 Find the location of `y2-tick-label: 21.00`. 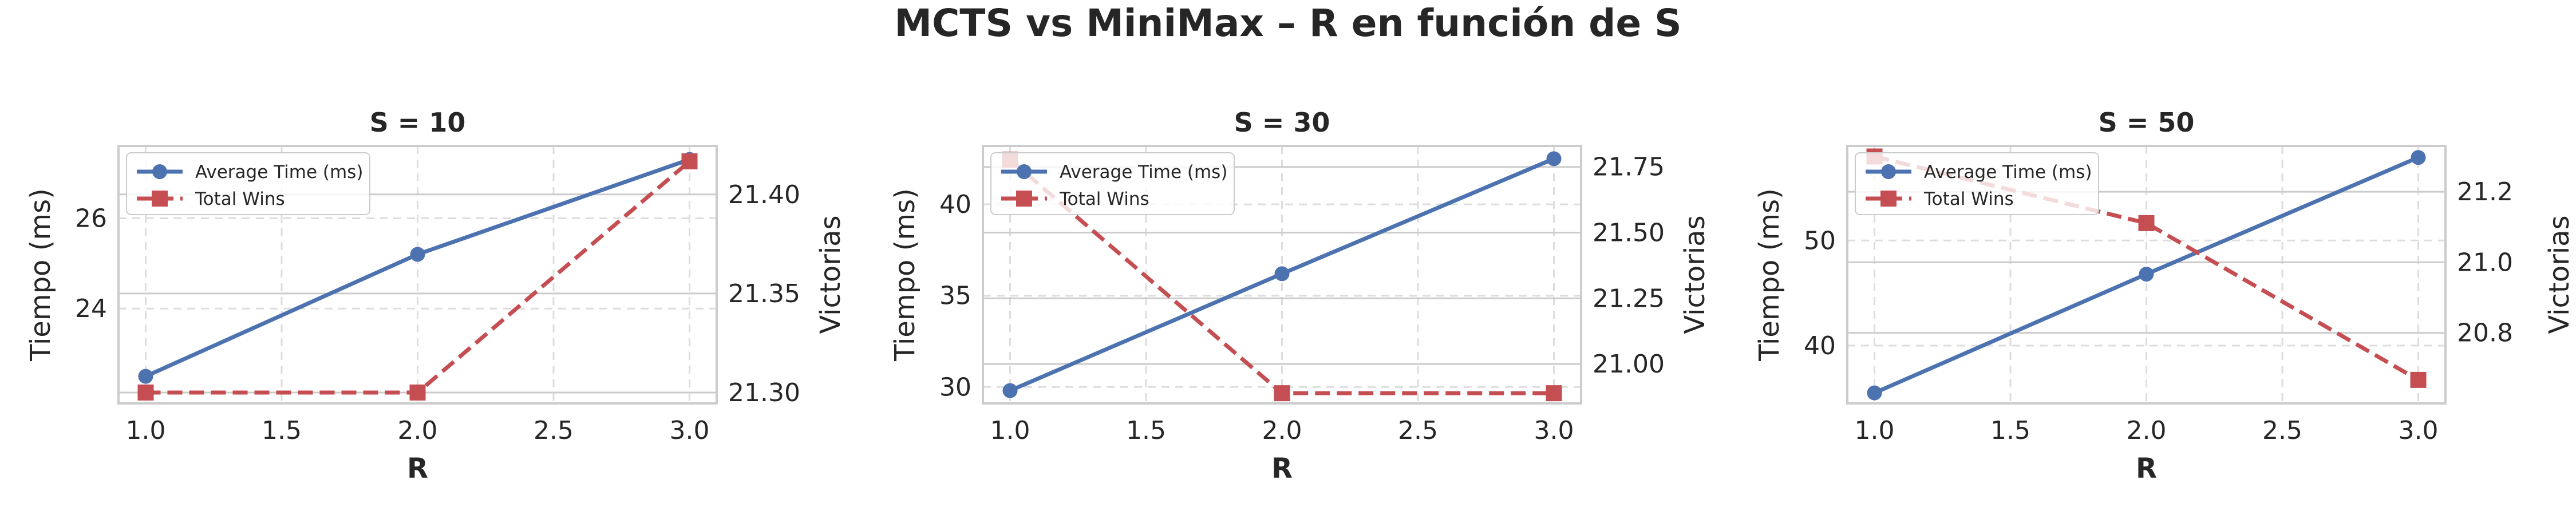

y2-tick-label: 21.00 is located at coordinates (1629, 364).